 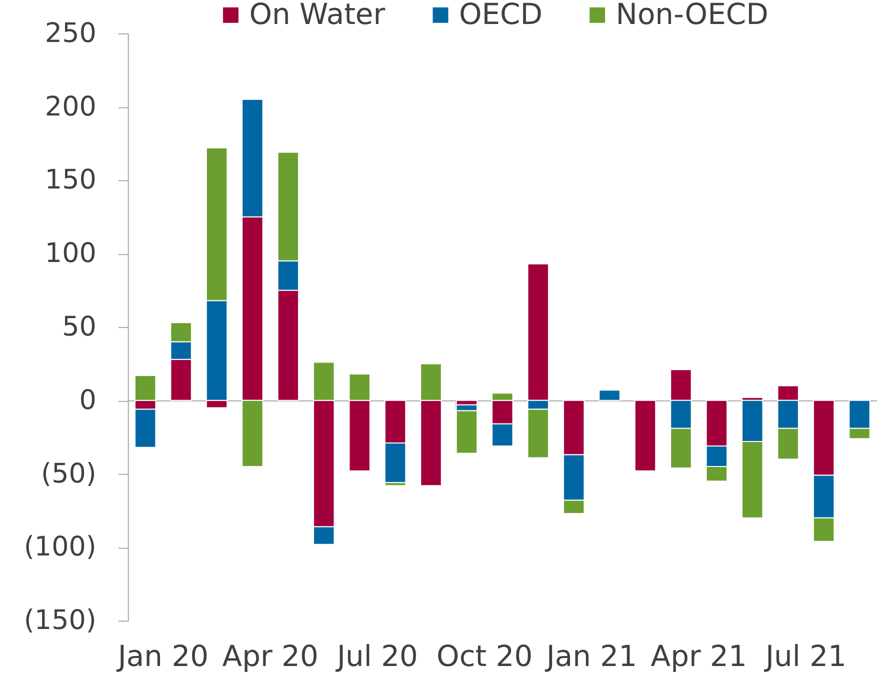 What do you see at coordinates (70, 106) in the screenshot?
I see `y-tick-label: 200` at bounding box center [70, 106].